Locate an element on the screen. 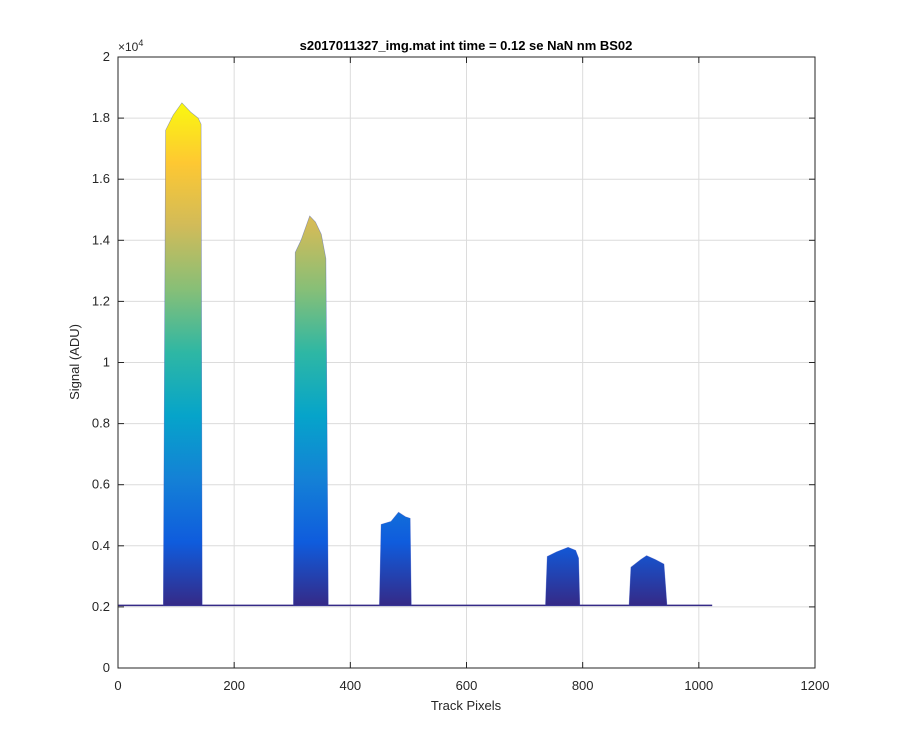 The height and width of the screenshot is (750, 900). y-tick-label-8: 1.6 is located at coordinates (101, 178).